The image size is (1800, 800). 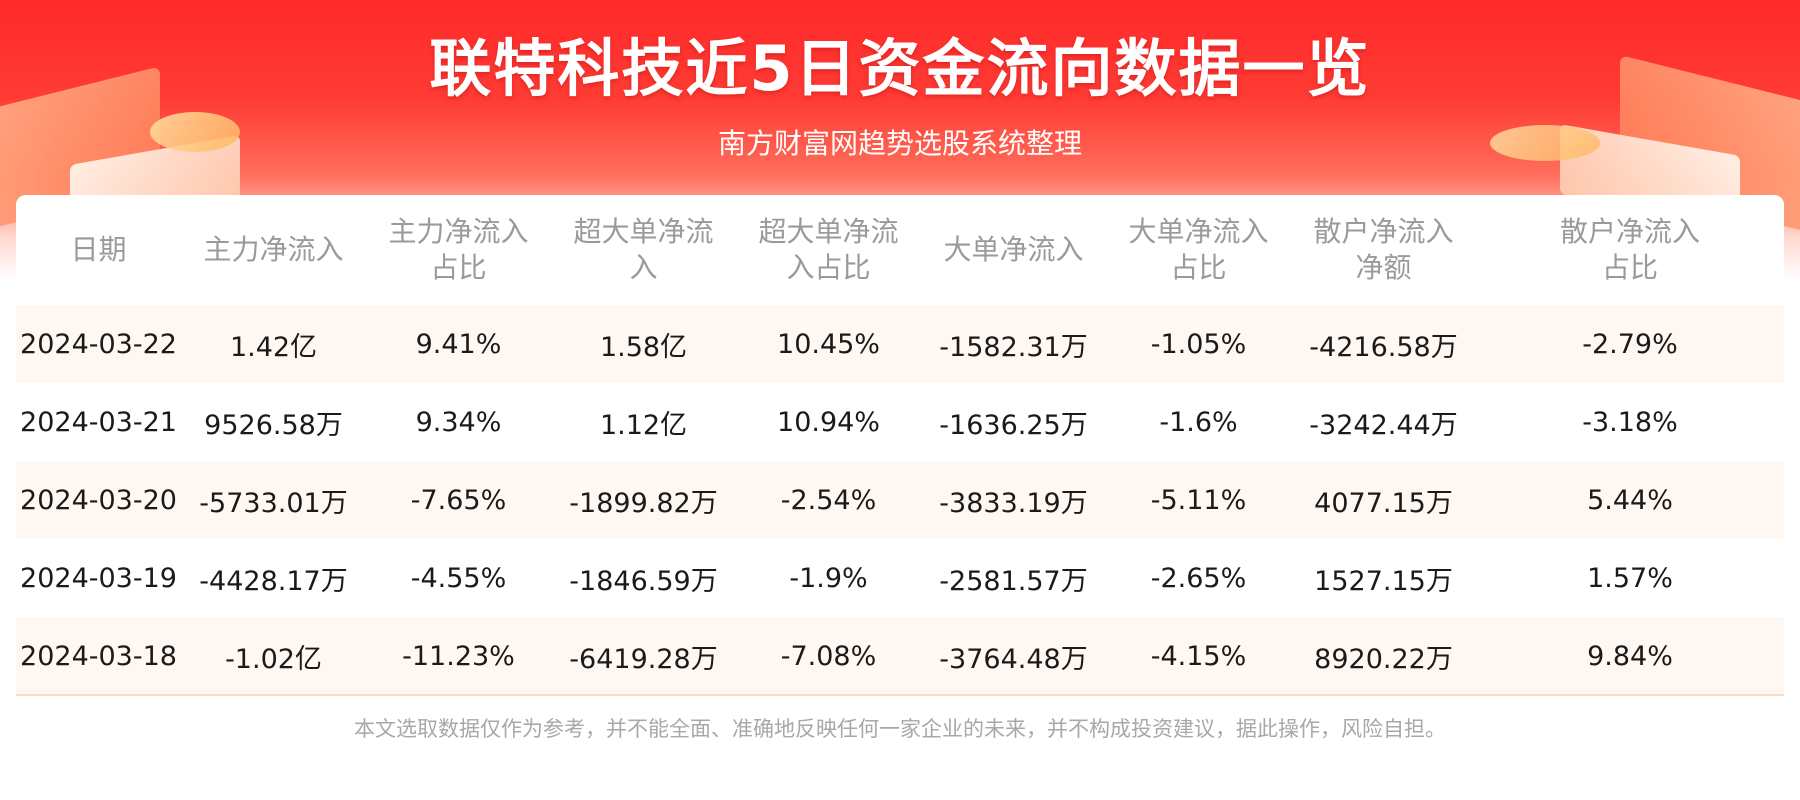 I want to click on value-cell: 1527.15万, so click(x=1383, y=578).